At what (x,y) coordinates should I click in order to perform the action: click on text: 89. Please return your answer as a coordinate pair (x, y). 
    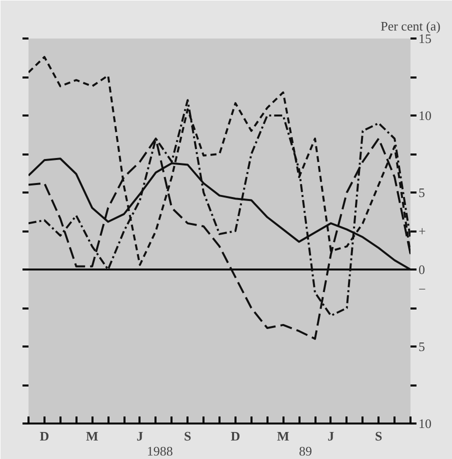
    Looking at the image, I should click on (305, 451).